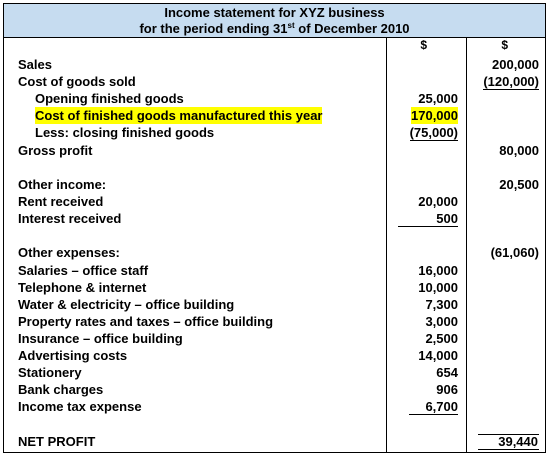 This screenshot has height=457, width=550. What do you see at coordinates (274, 81) in the screenshot?
I see `row-cost-of-goods-sold: Cost of goods sold (120,000)` at bounding box center [274, 81].